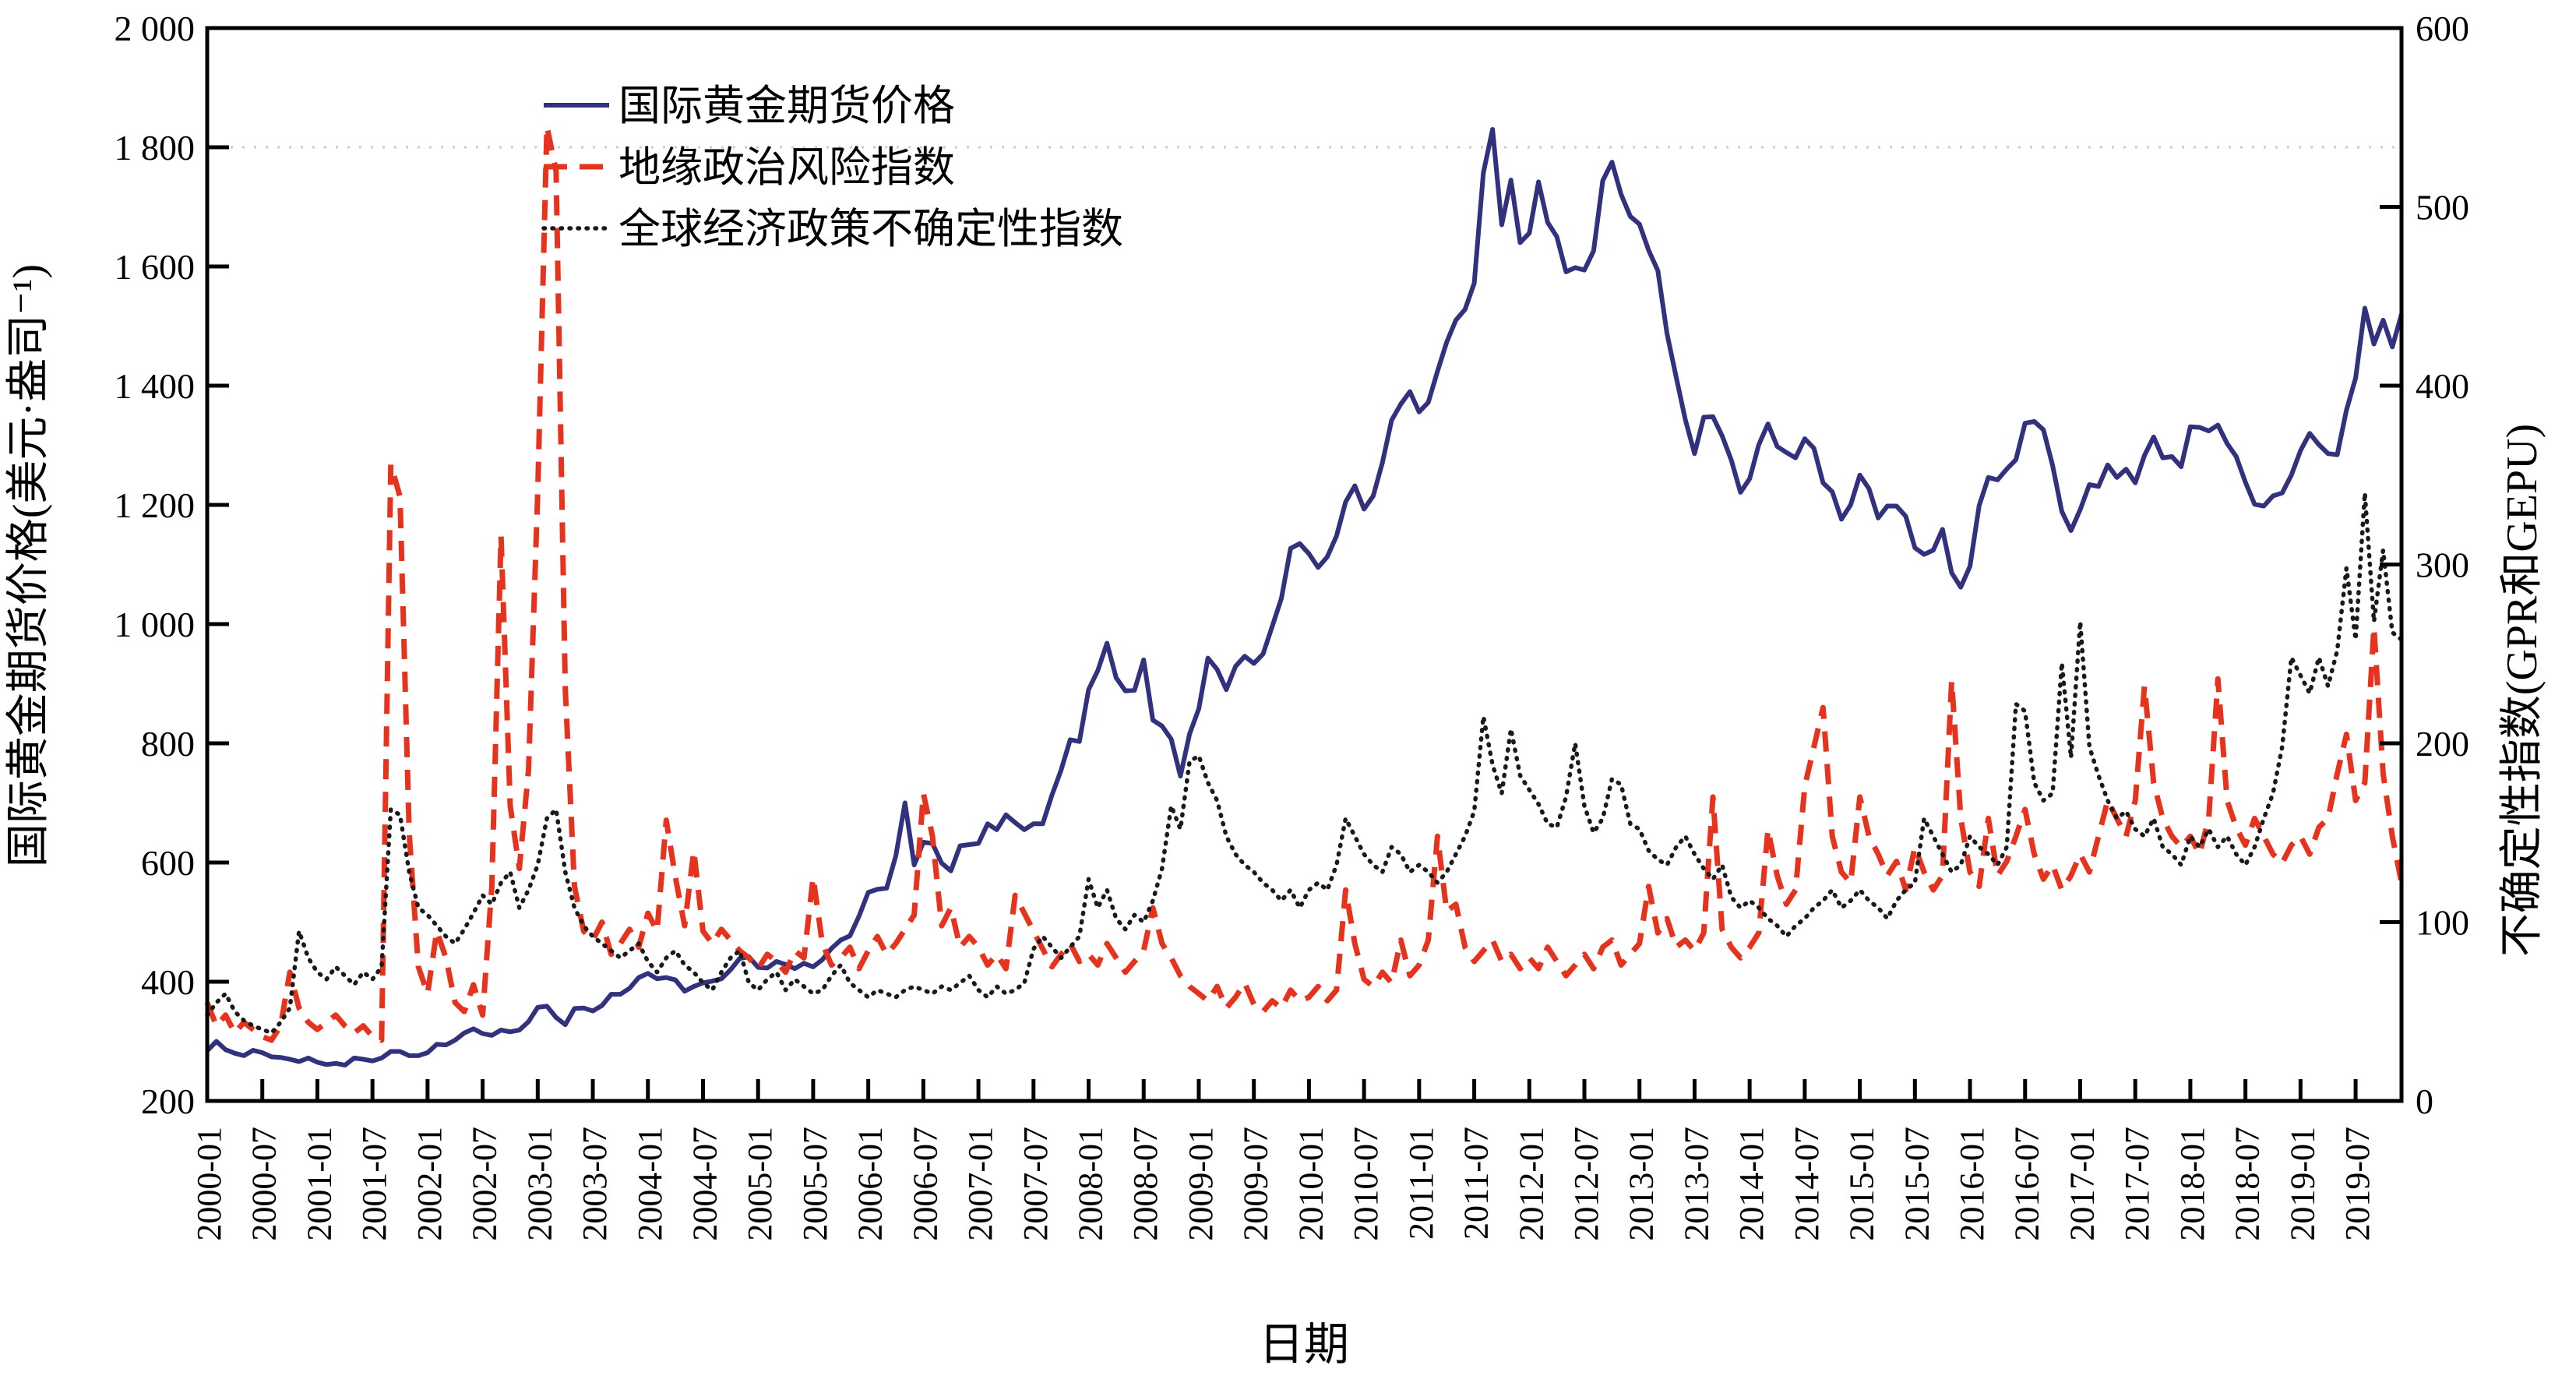  Describe the element at coordinates (319, 1184) in the screenshot. I see `x-tick-label: 2001-01` at that location.